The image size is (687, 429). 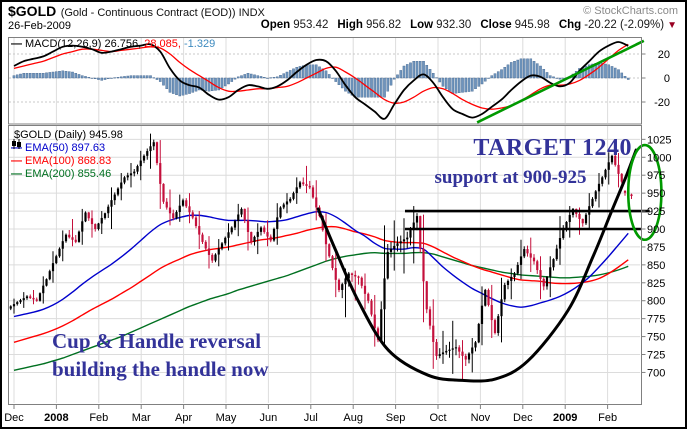 What do you see at coordinates (83, 44) in the screenshot?
I see `macd-name: MACD(12,26,9) 26.756,` at bounding box center [83, 44].